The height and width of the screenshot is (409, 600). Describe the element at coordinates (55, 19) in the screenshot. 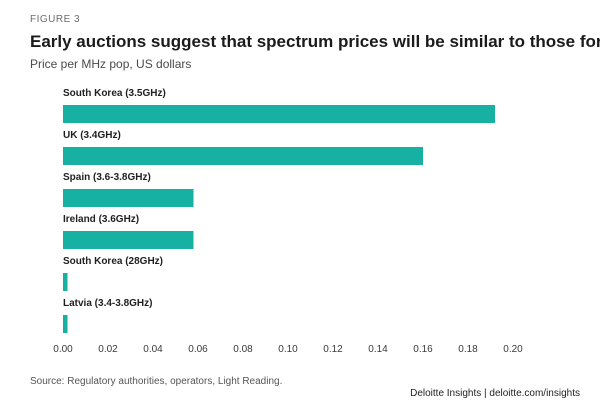

I see `figure-label: FIGURE 3` at that location.